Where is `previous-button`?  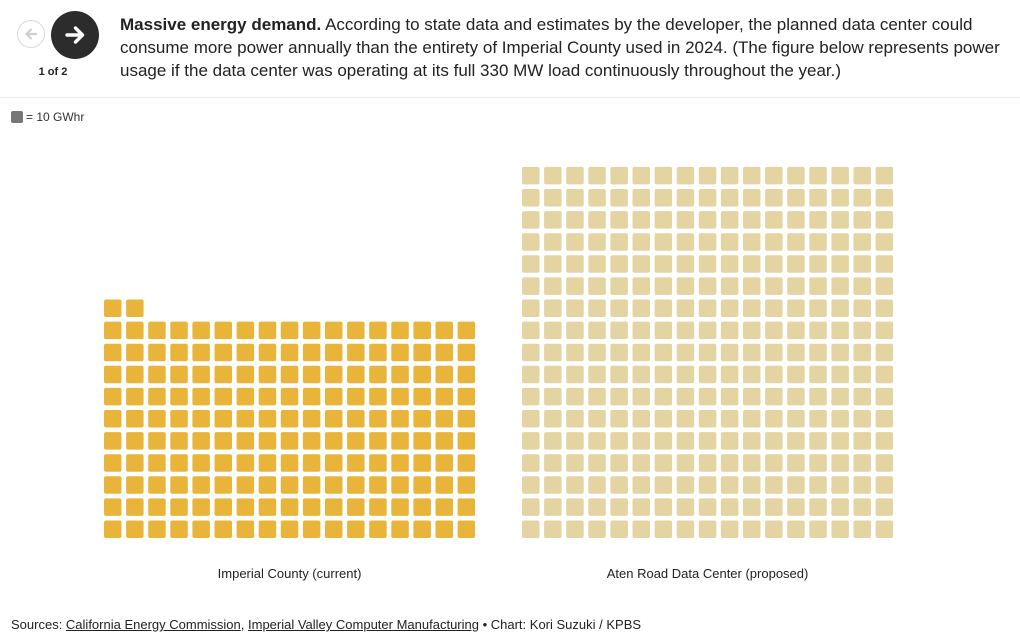
previous-button is located at coordinates (31, 34).